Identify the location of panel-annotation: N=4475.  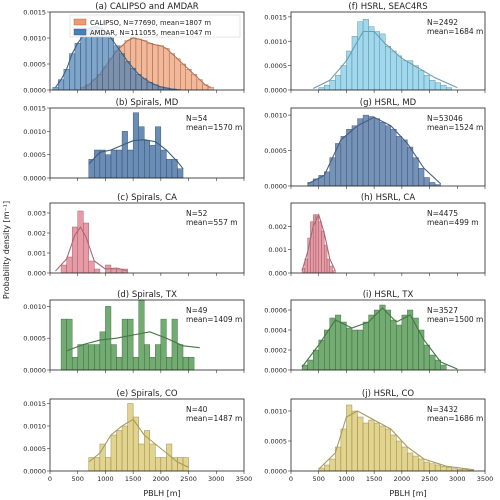
(442, 213).